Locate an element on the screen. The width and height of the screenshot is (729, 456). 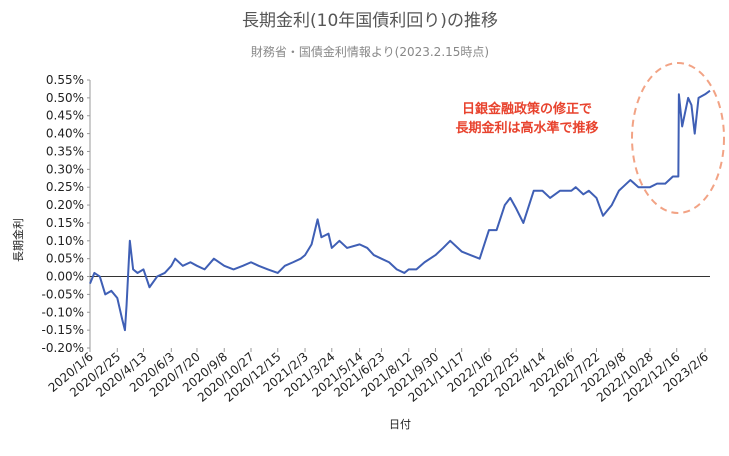
y-tick-label: -0.20% is located at coordinates (63, 348).